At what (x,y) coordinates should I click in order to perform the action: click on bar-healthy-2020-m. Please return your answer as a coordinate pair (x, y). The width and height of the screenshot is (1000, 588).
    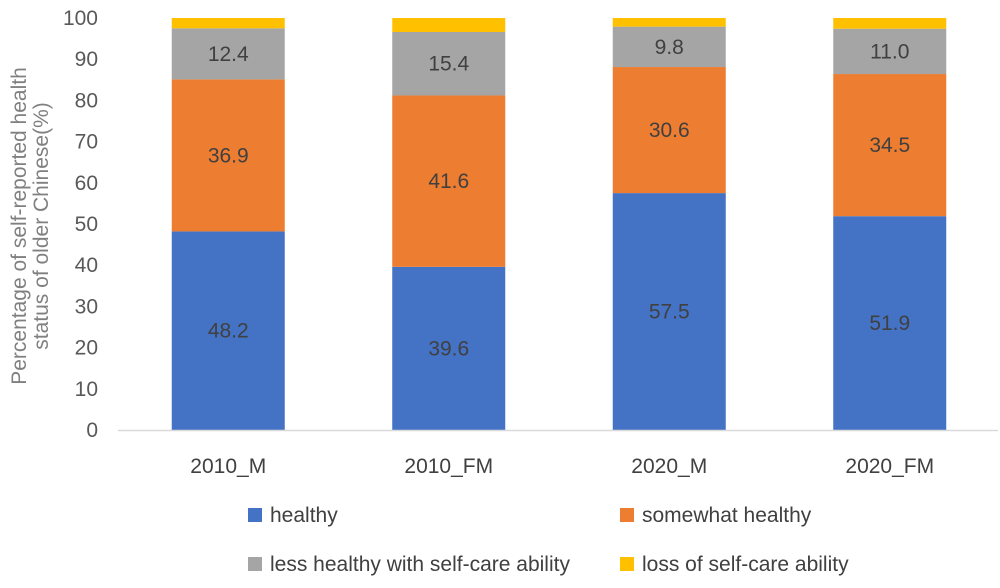
    Looking at the image, I should click on (669, 311).